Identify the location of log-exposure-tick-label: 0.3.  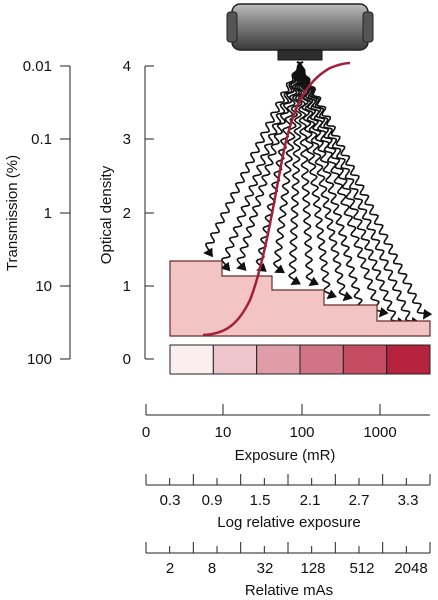
(170, 500).